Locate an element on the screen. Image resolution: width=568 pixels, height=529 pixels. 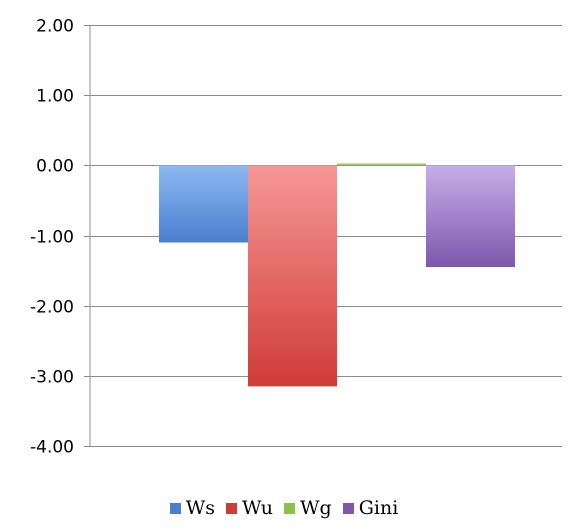
y-tick-label: 2.00 is located at coordinates (55, 27).